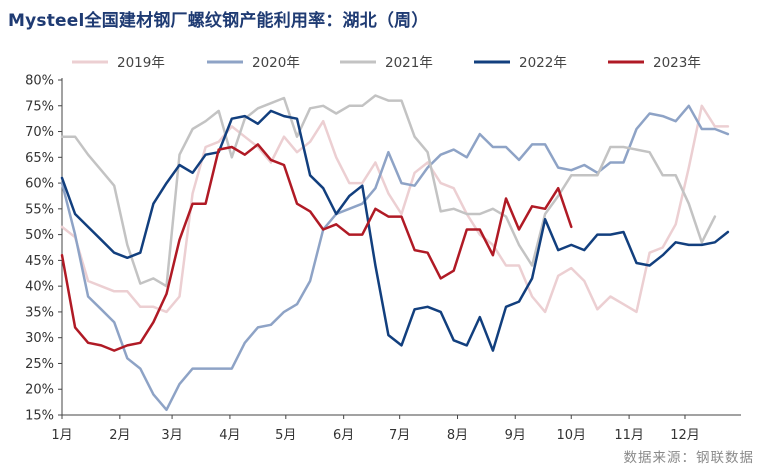 Image resolution: width=768 pixels, height=473 pixels. What do you see at coordinates (141, 63) in the screenshot?
I see `legend-label: 2019年` at bounding box center [141, 63].